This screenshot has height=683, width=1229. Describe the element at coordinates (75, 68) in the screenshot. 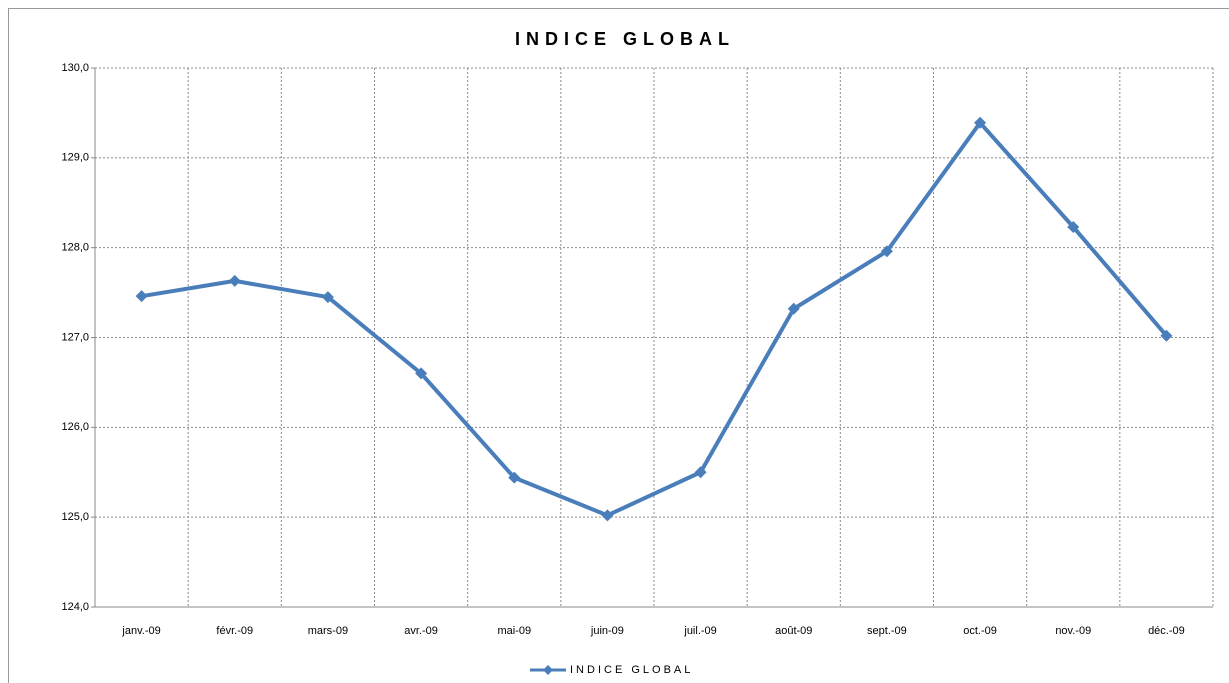

I see `y-tick-label: 130,0` at that location.